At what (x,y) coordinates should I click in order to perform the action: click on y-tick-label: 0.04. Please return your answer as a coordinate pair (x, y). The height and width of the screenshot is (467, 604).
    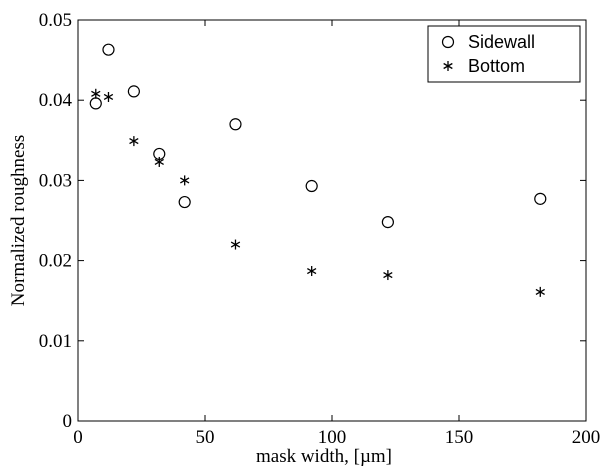
    Looking at the image, I should click on (56, 100).